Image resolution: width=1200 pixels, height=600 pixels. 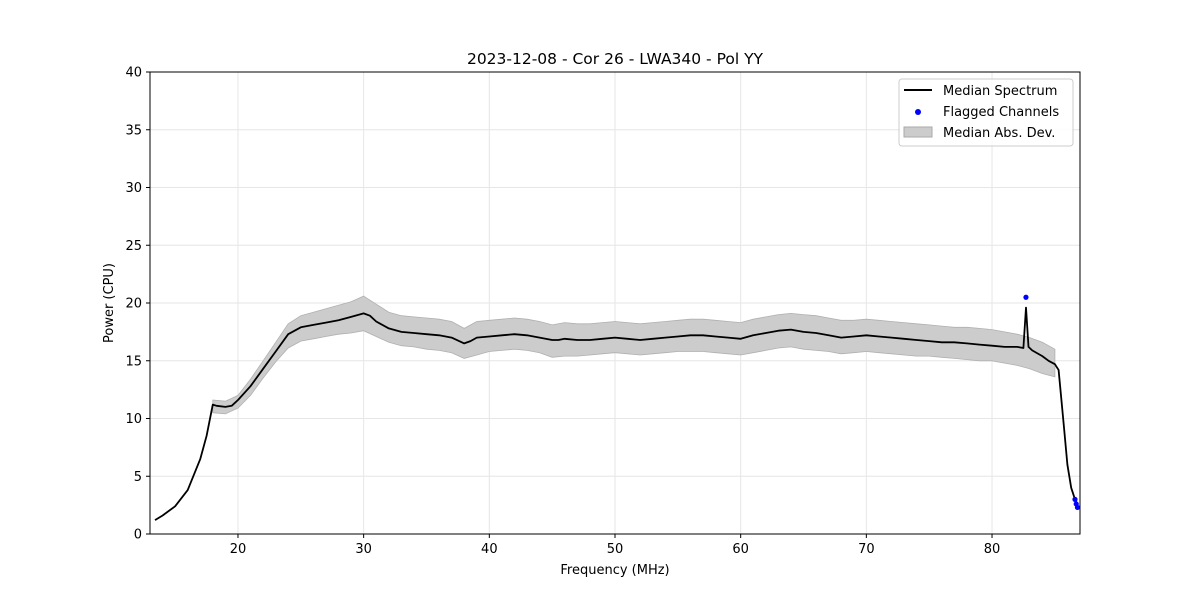 I want to click on x-axis-label: Frequency (MHz), so click(x=614, y=570).